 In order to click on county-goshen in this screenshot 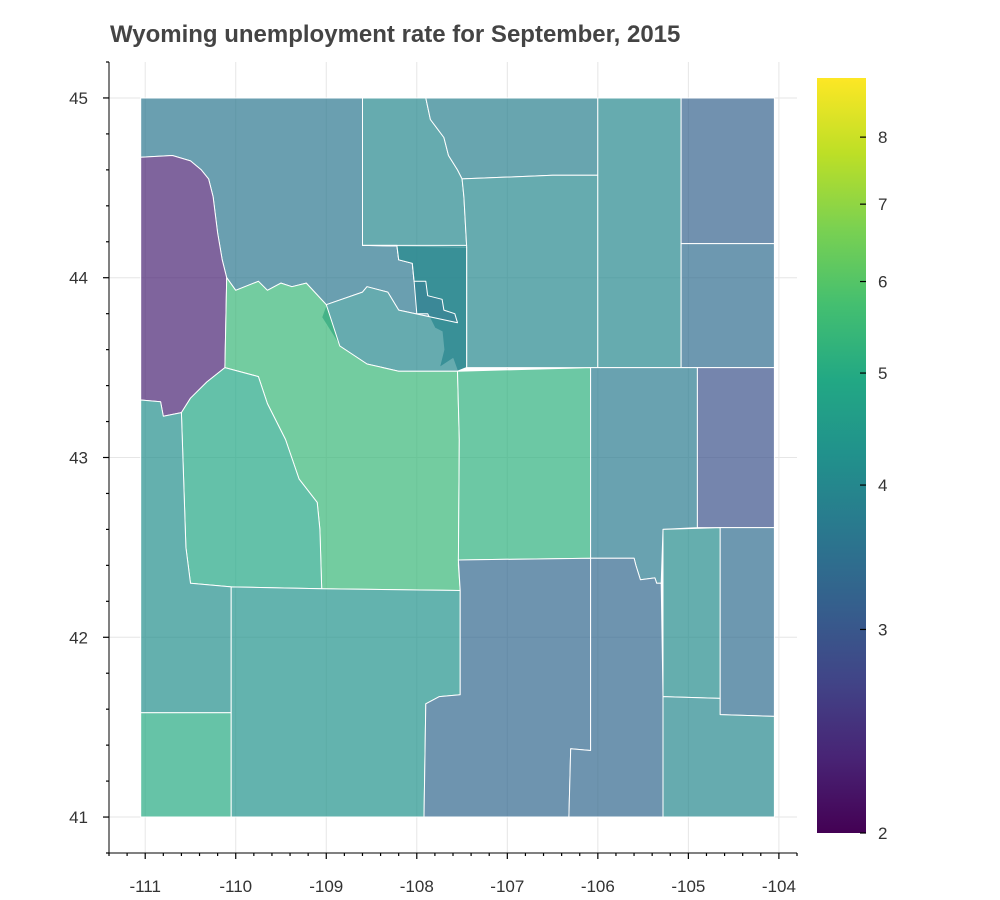, I will do `click(747, 622)`.